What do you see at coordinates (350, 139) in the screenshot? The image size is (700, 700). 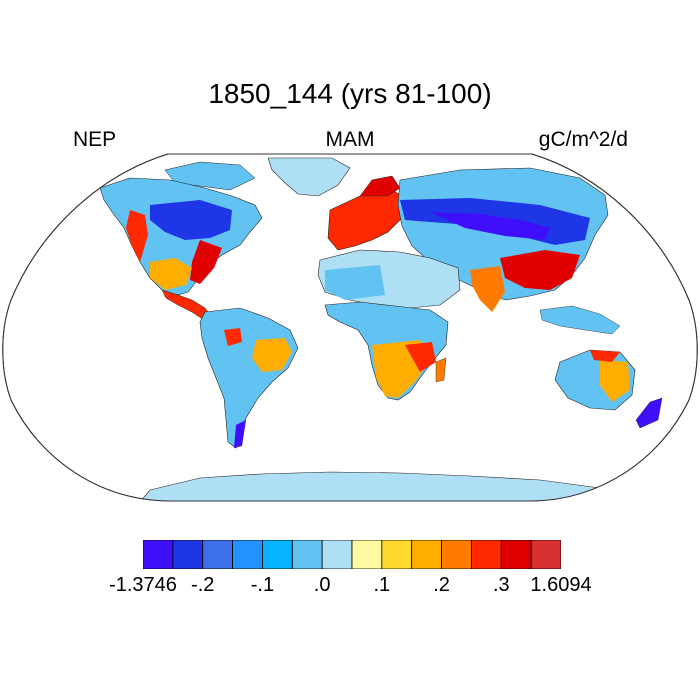 I see `season-label: MAM` at bounding box center [350, 139].